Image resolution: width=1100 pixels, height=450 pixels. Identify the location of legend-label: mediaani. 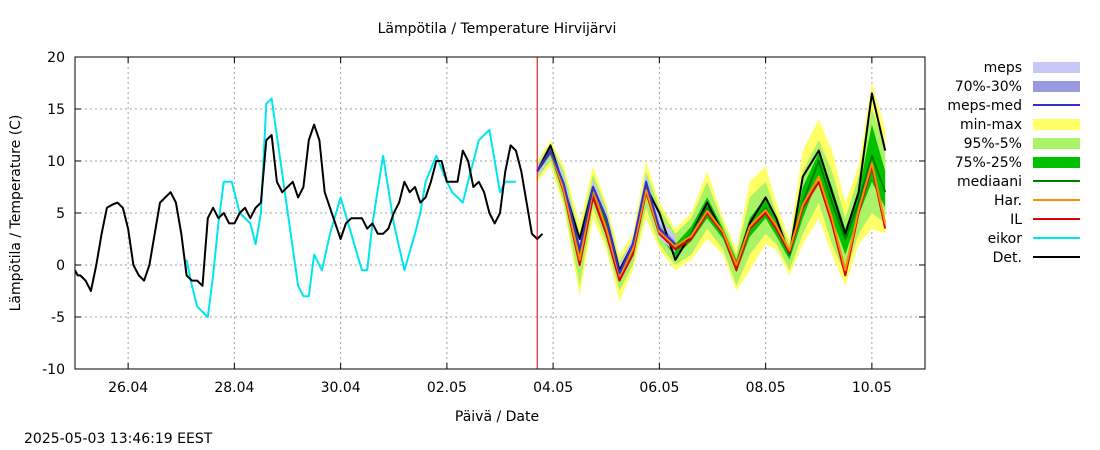
(989, 182).